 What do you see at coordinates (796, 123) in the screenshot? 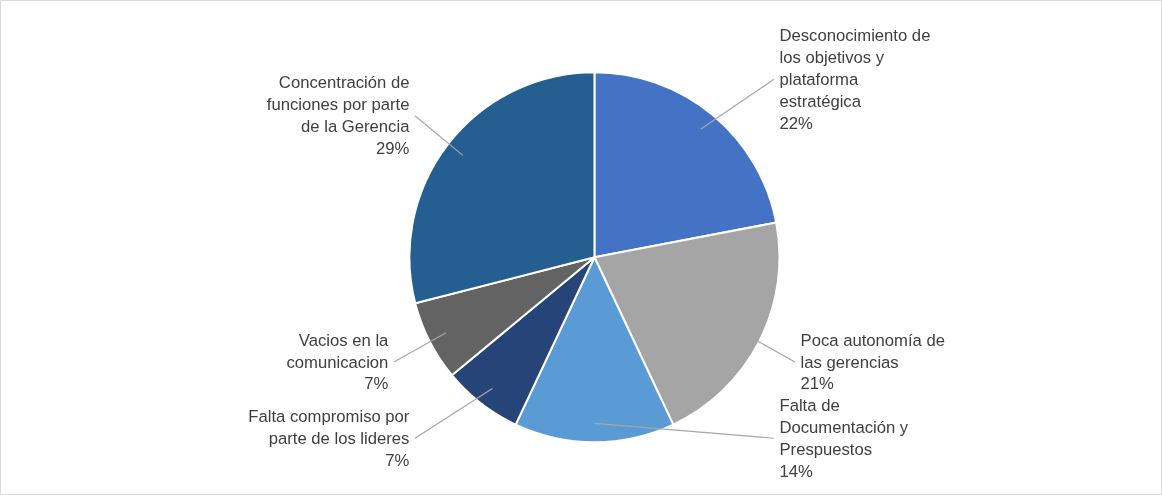
I see `data-label: 22%` at bounding box center [796, 123].